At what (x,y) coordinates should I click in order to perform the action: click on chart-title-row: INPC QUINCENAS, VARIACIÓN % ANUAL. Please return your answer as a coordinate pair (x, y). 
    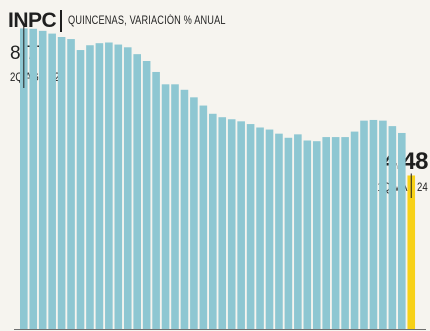
    Looking at the image, I should click on (136, 21).